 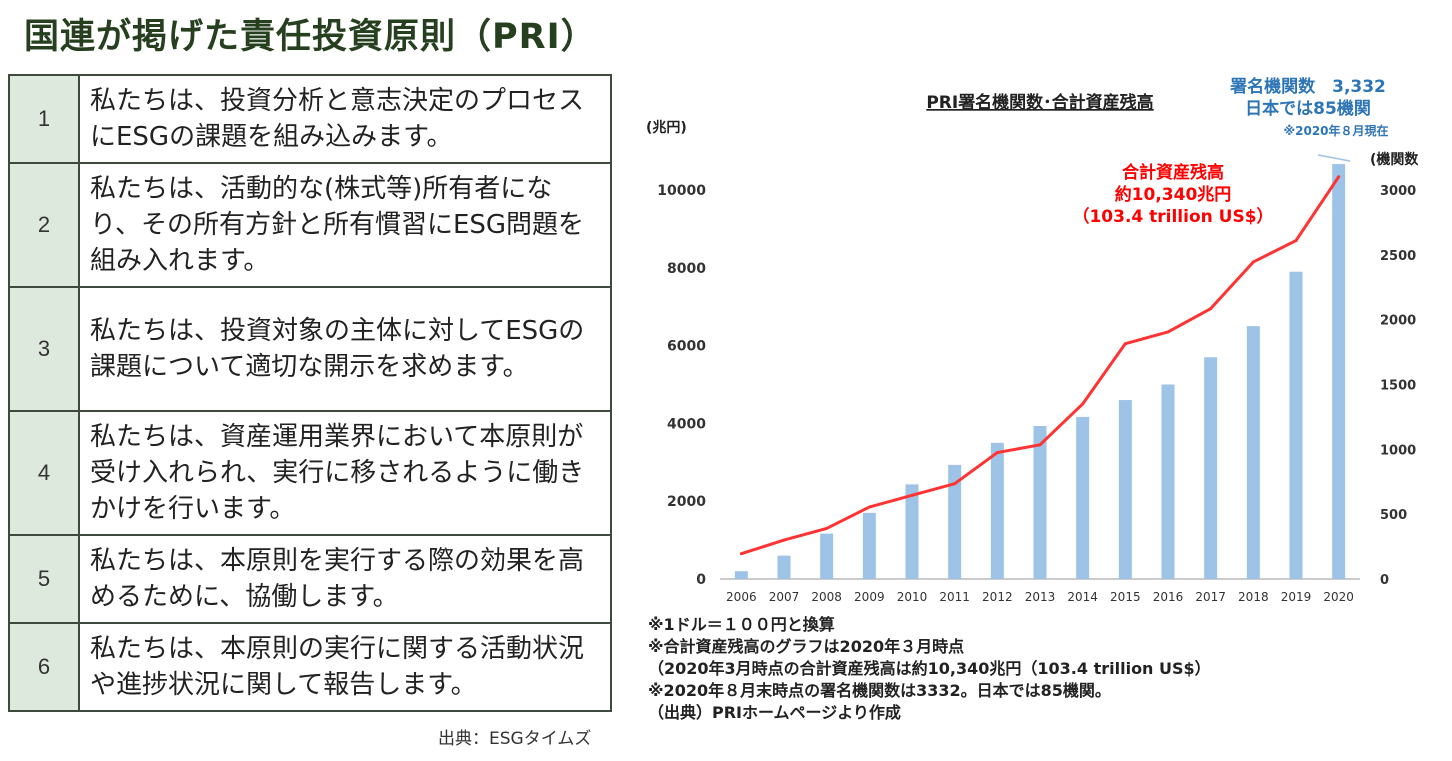 I want to click on right-tick-label: 500, so click(x=1393, y=515).